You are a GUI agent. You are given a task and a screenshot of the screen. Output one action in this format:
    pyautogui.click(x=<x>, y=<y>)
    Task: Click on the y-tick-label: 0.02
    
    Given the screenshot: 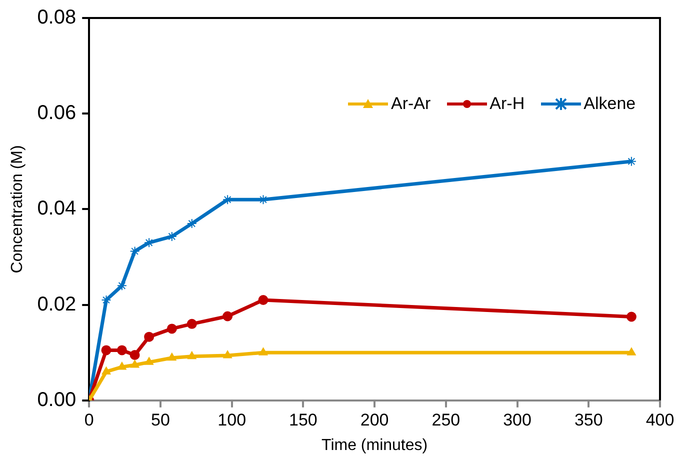 What is the action you would take?
    pyautogui.click(x=56, y=304)
    